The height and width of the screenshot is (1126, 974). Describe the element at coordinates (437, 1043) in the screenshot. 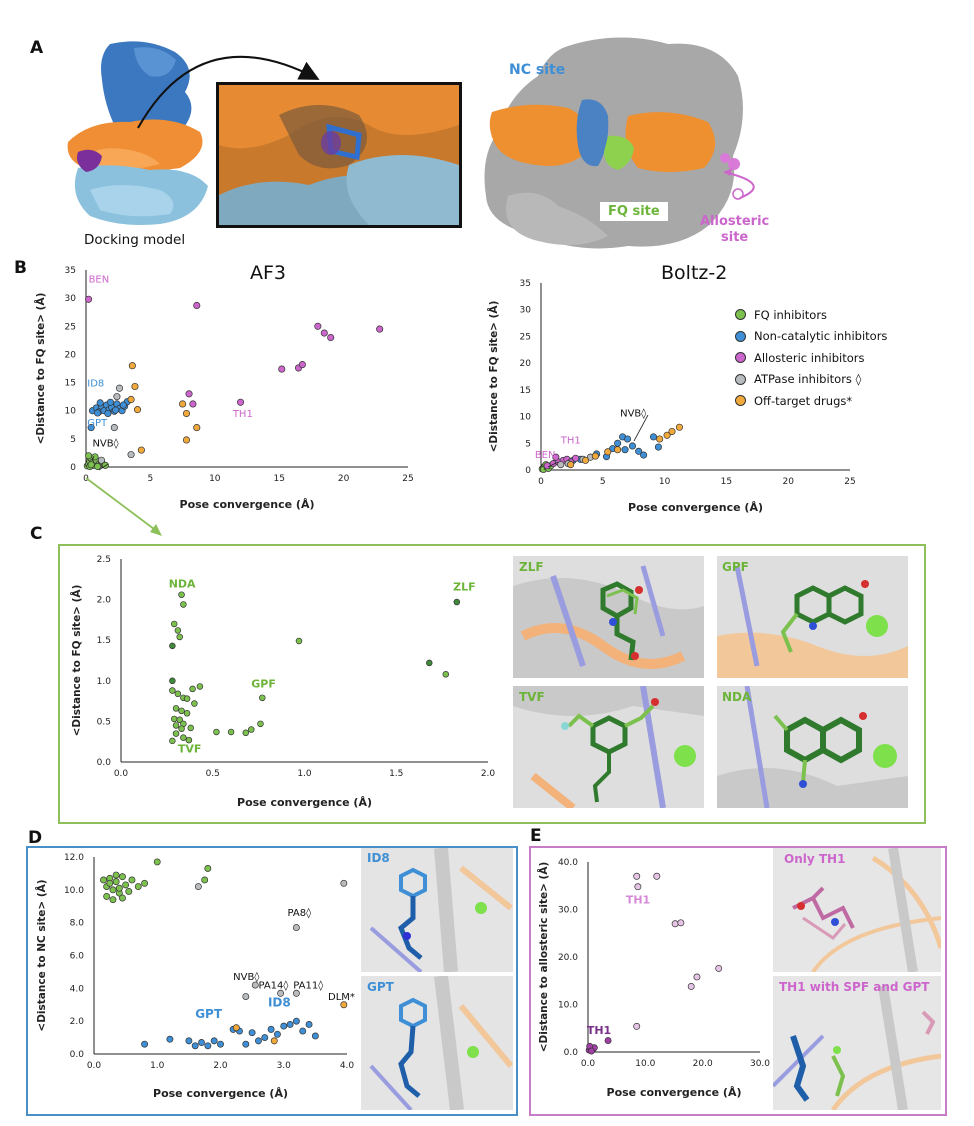

I see `structure-gpt` at that location.